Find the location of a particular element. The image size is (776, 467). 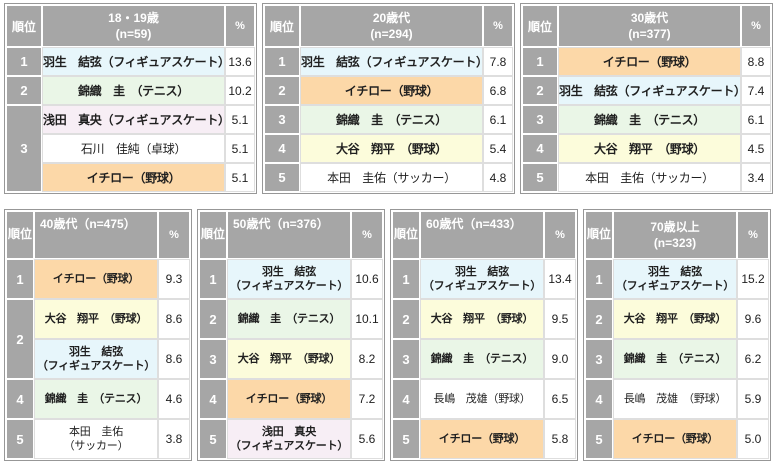

header-row: 順位 20歳代 (n=294) % is located at coordinates (388, 26).